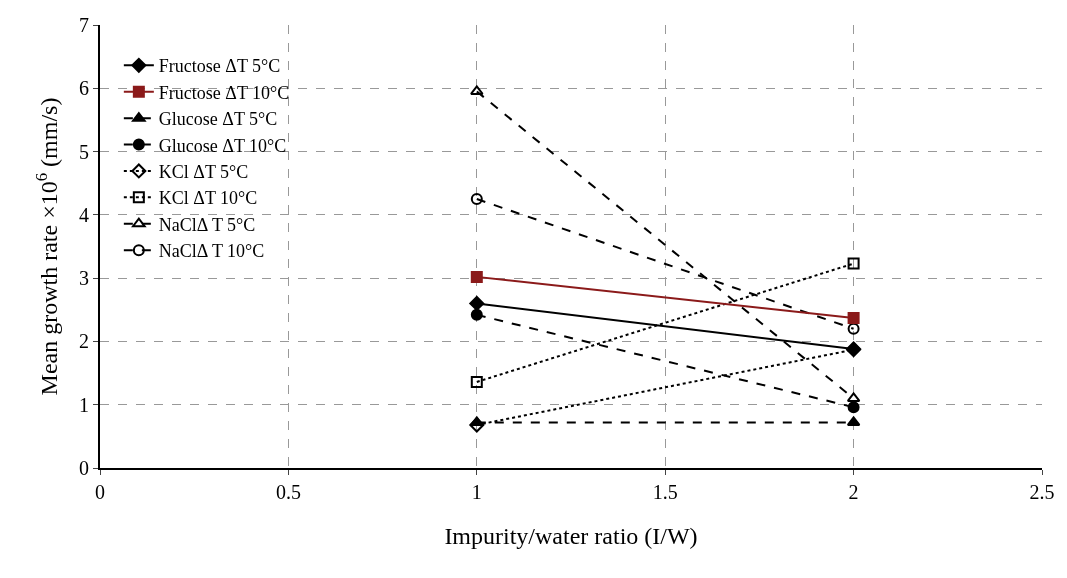  Describe the element at coordinates (84, 404) in the screenshot. I see `y-tick-label: 1` at that location.